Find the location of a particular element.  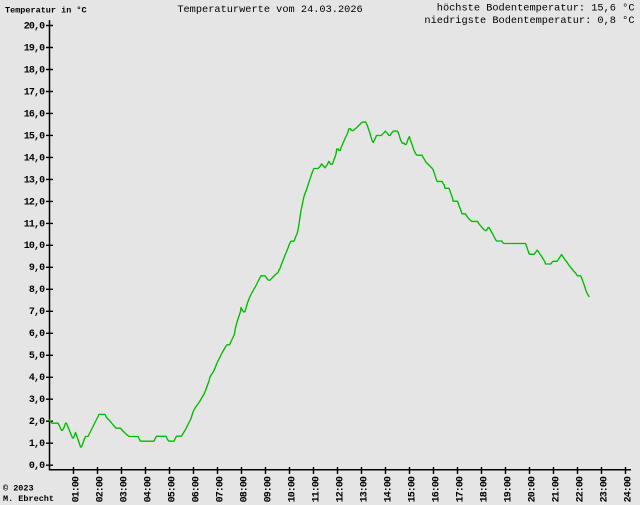

svg-text: 15:00 is located at coordinates (413, 489).